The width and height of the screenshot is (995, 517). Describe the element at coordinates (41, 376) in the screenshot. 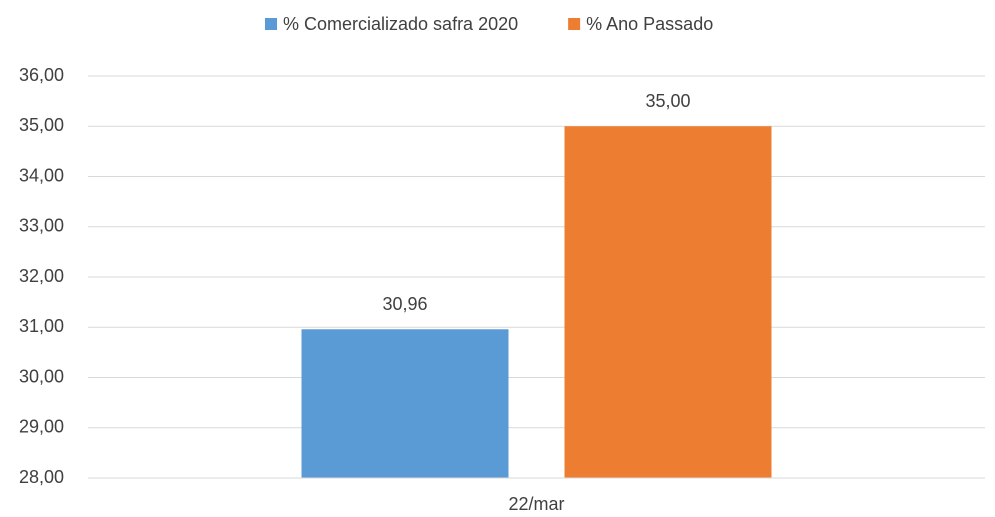

I see `y-tick-label: 30,00` at that location.